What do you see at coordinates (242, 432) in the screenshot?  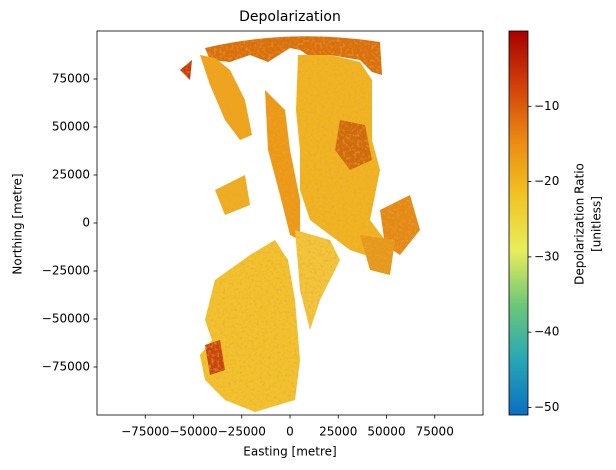 I see `x-tick-label: −25000` at bounding box center [242, 432].